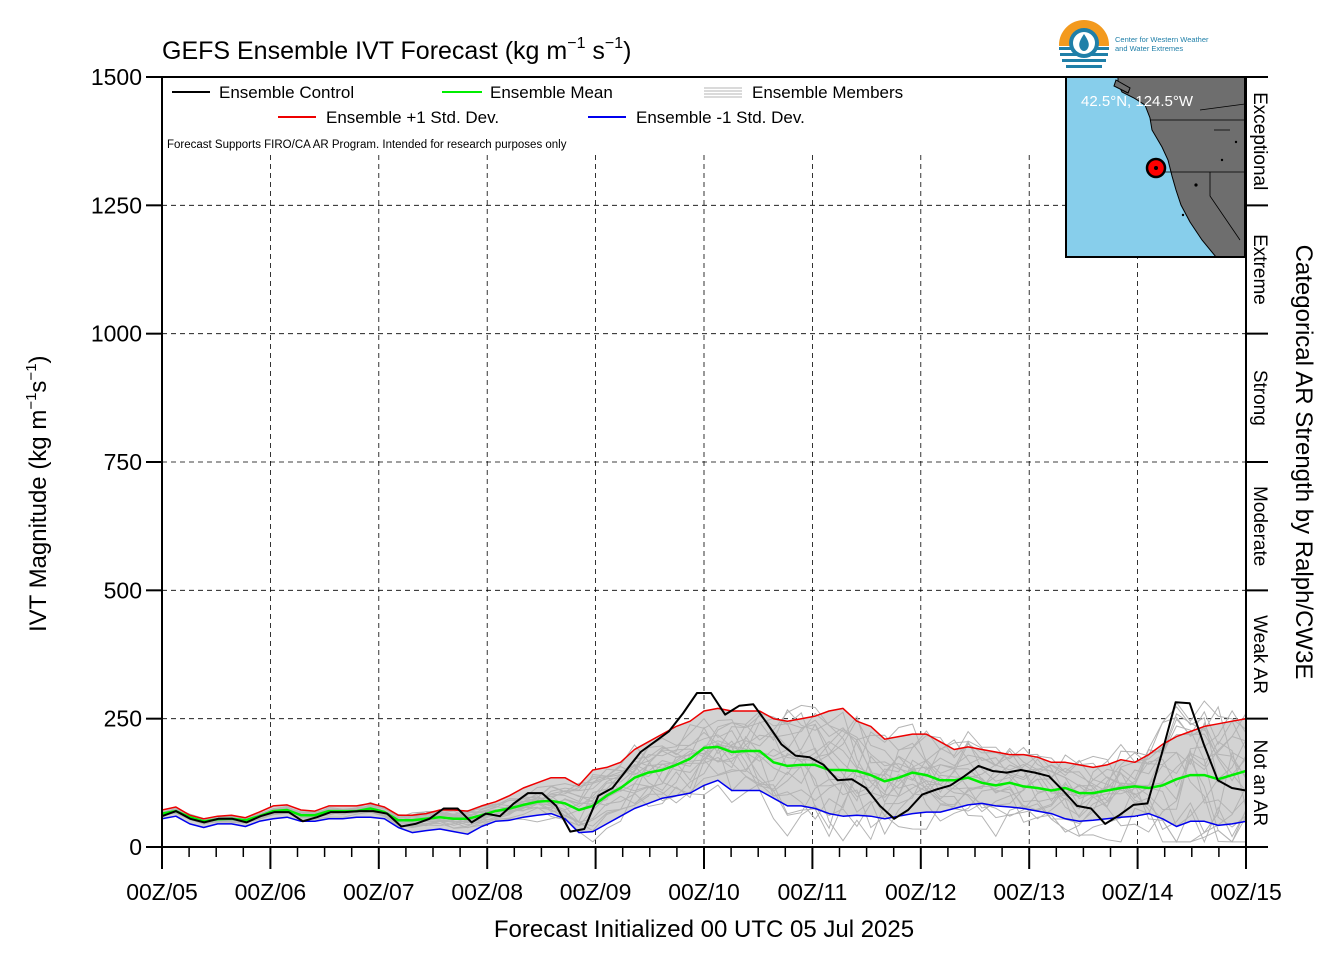 The height and width of the screenshot is (962, 1336). Describe the element at coordinates (723, 92) in the screenshot. I see `legend-members-swatch` at that location.